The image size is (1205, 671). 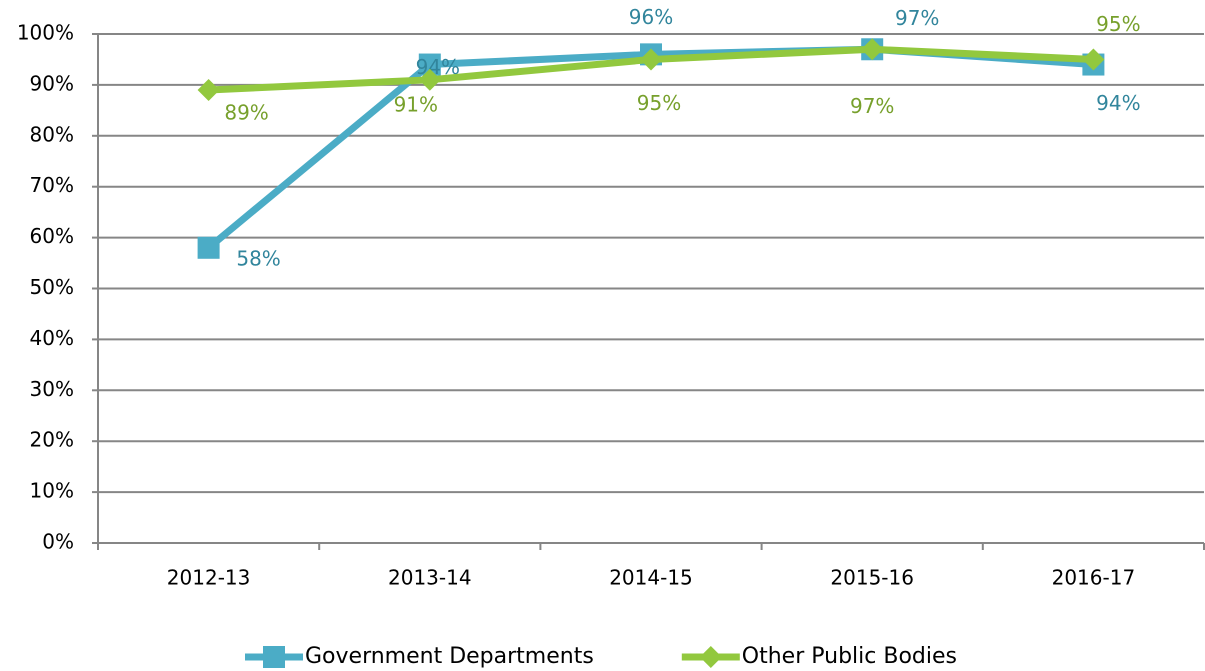 I want to click on data-label: 96%, so click(x=651, y=17).